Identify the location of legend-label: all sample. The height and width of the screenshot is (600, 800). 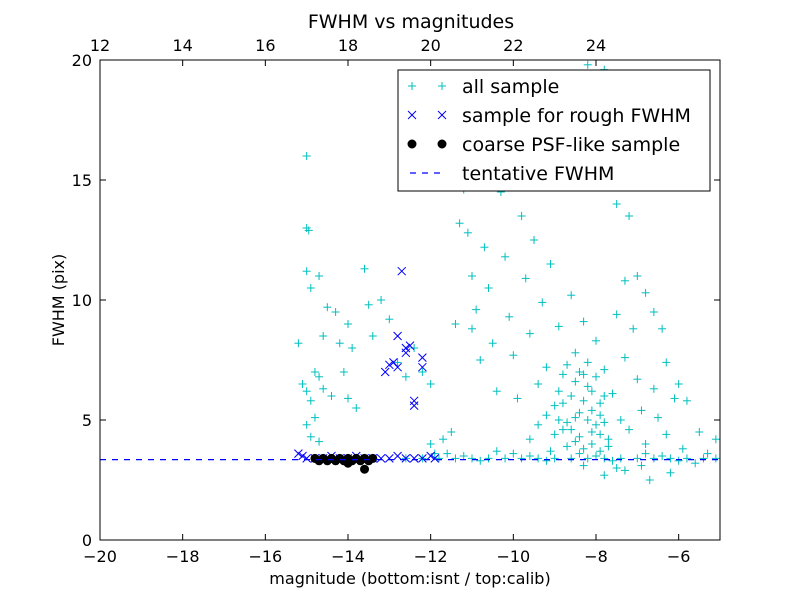
(510, 87).